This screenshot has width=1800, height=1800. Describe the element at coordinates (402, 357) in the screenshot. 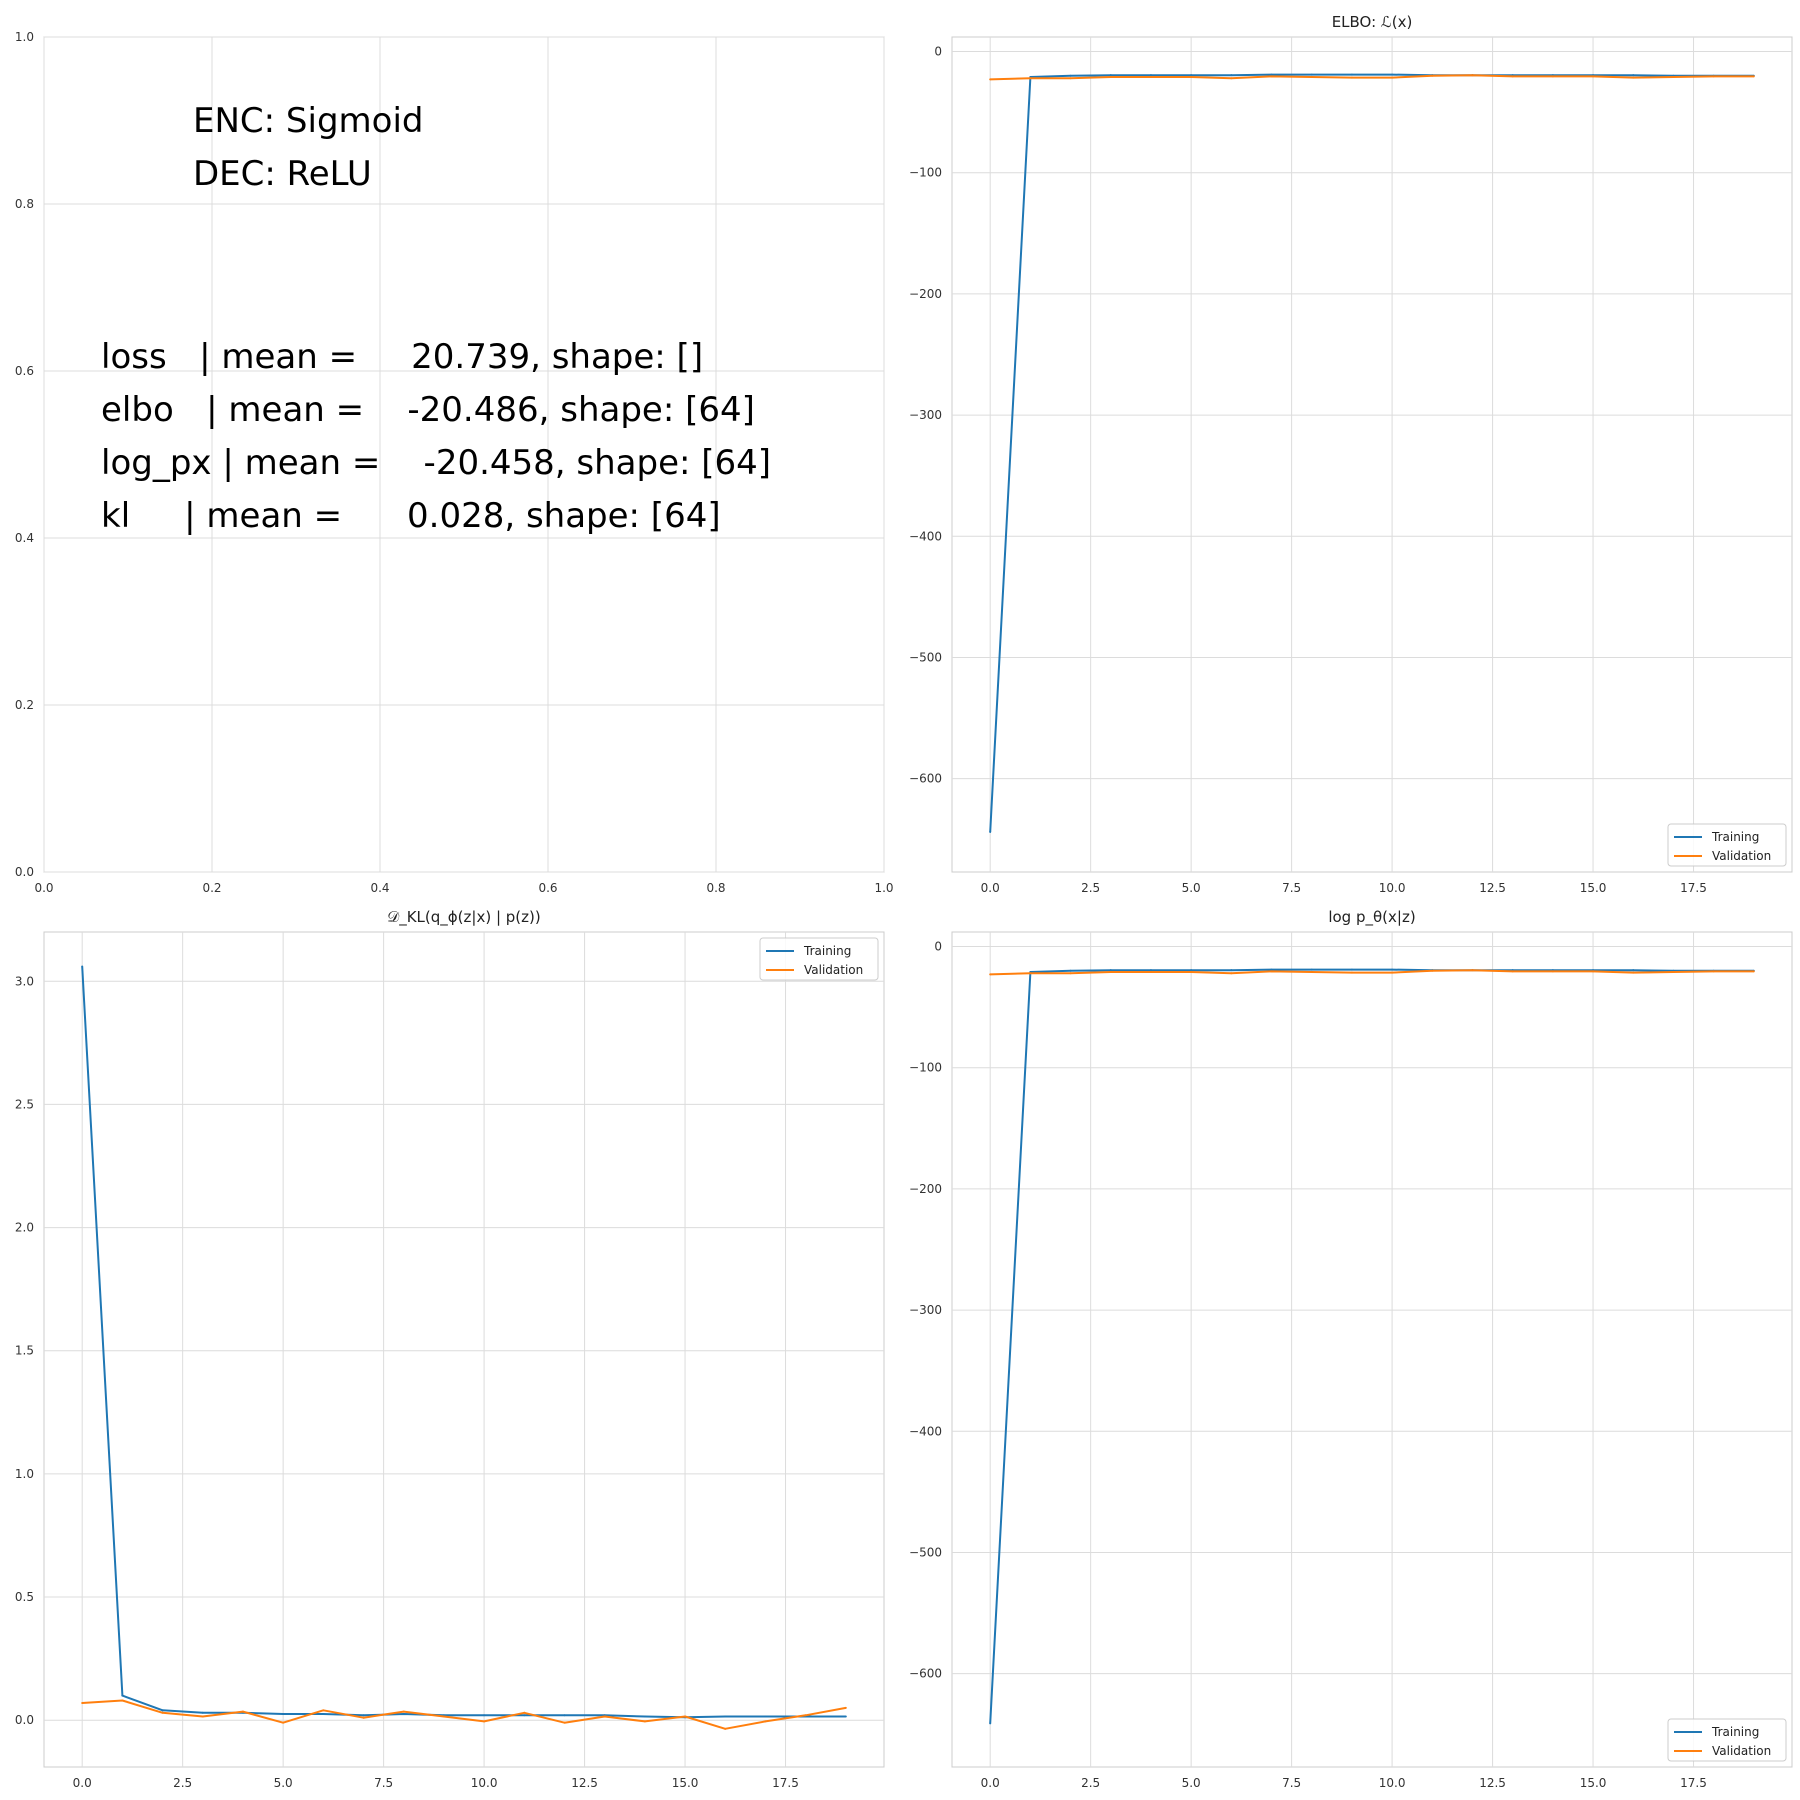

I see `info-stat-line: loss | mean = 20.739, shape: []` at that location.